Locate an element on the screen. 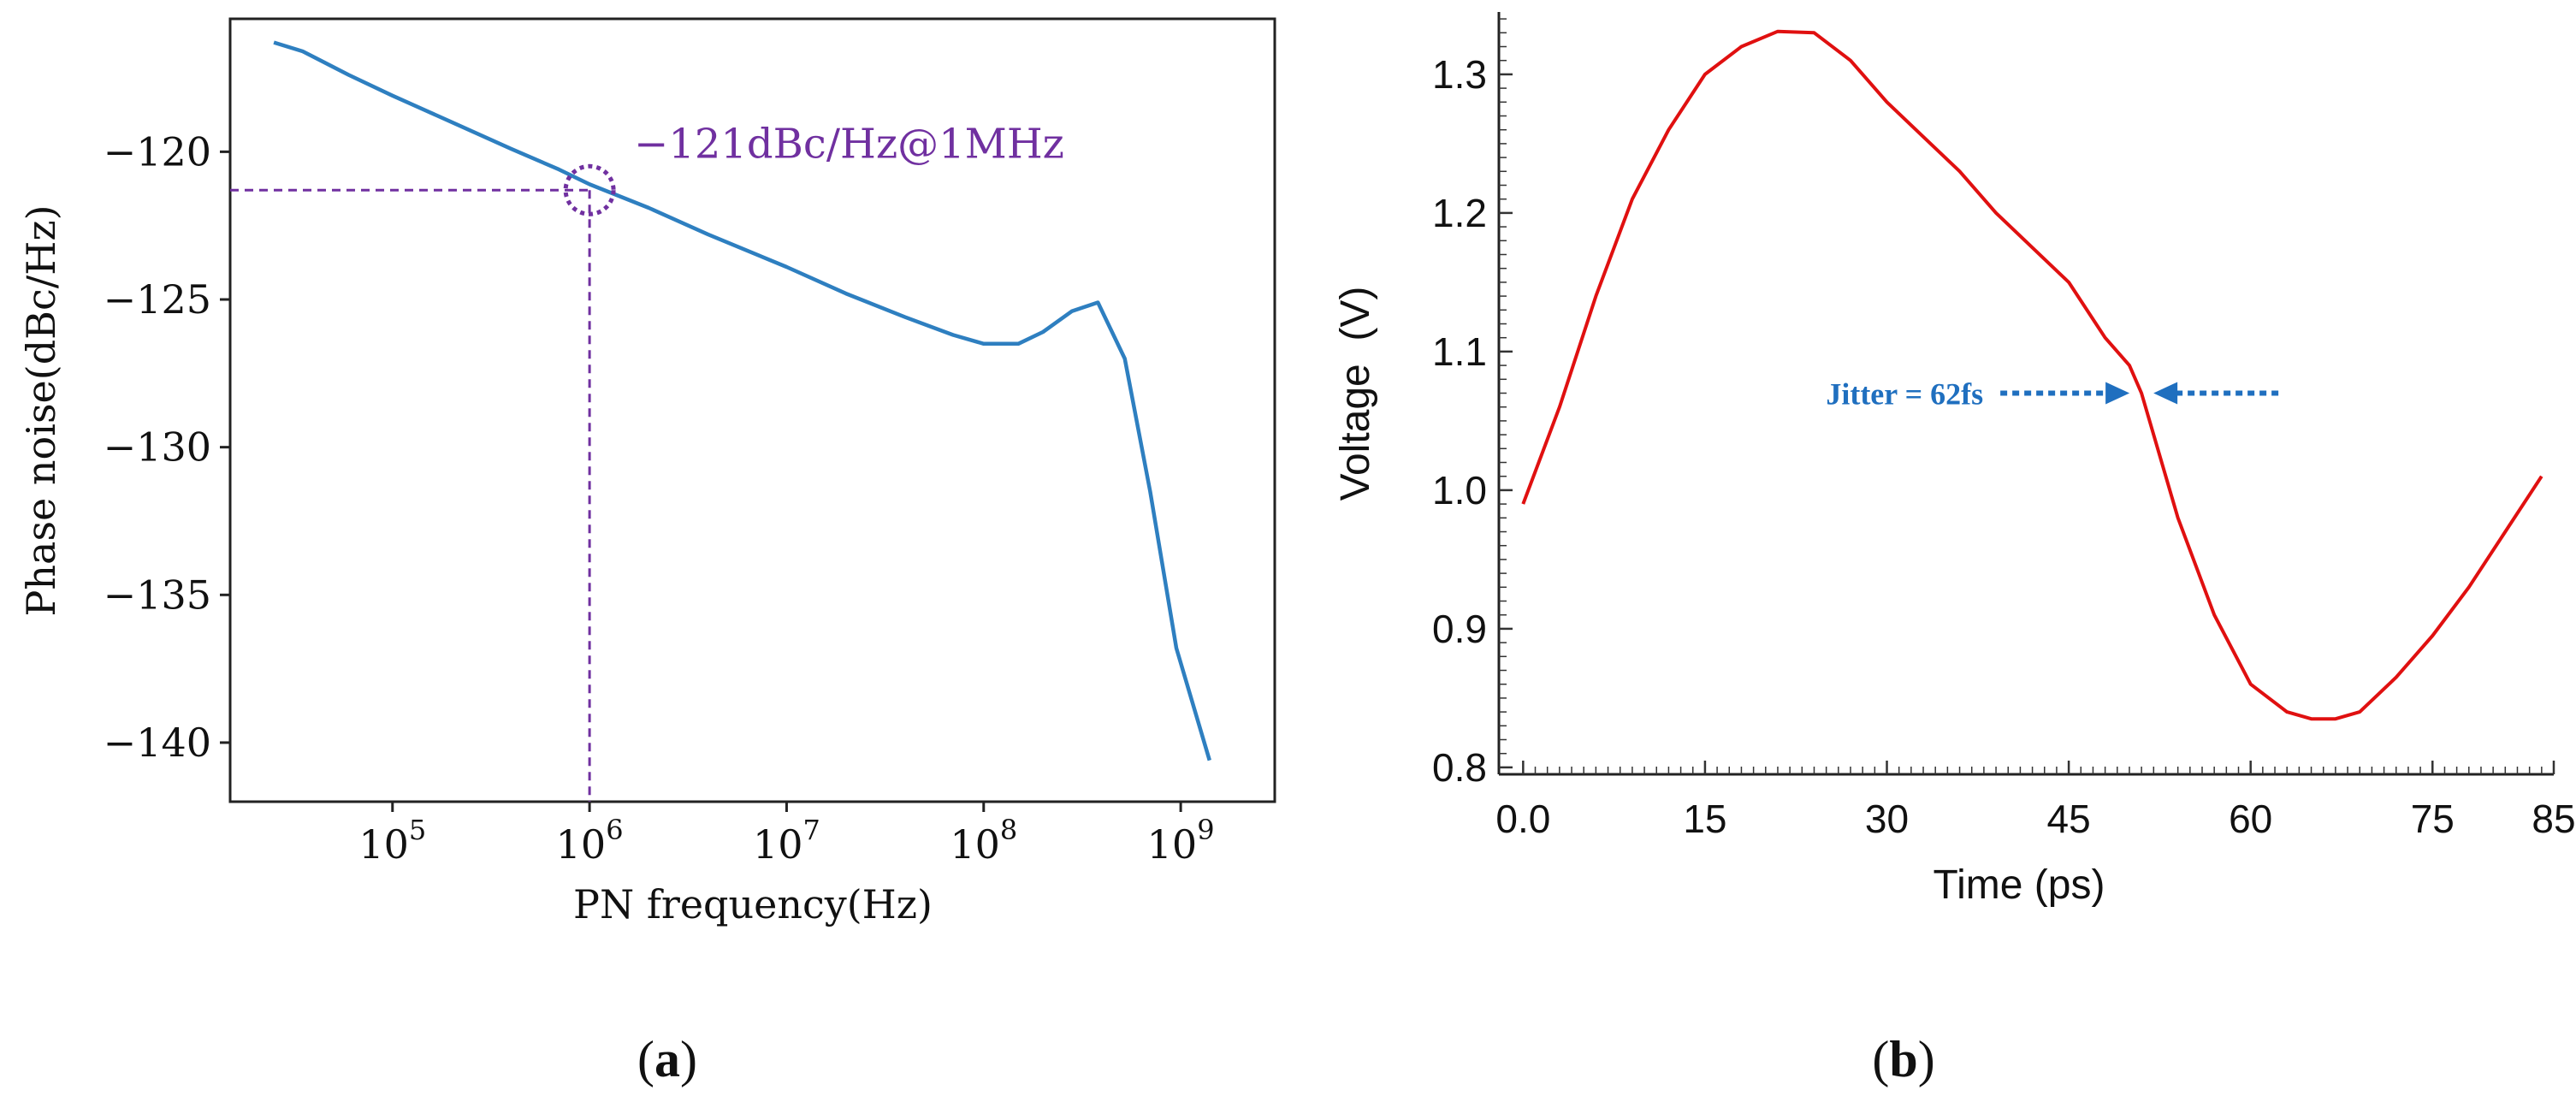 Image resolution: width=2576 pixels, height=1102 pixels. x-tick-label-a: 10⁸ is located at coordinates (983, 841).